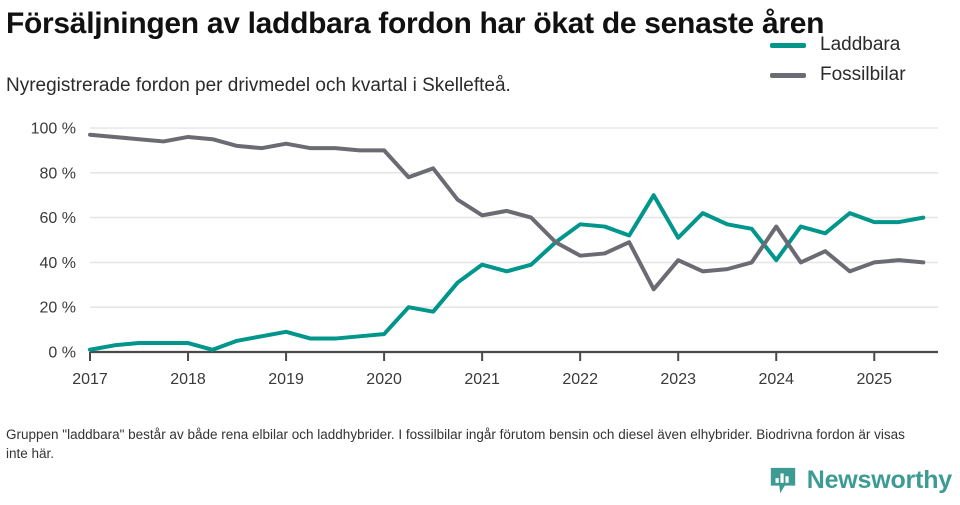 The width and height of the screenshot is (960, 505). What do you see at coordinates (482, 379) in the screenshot?
I see `x-axis-tick-label: 2021` at bounding box center [482, 379].